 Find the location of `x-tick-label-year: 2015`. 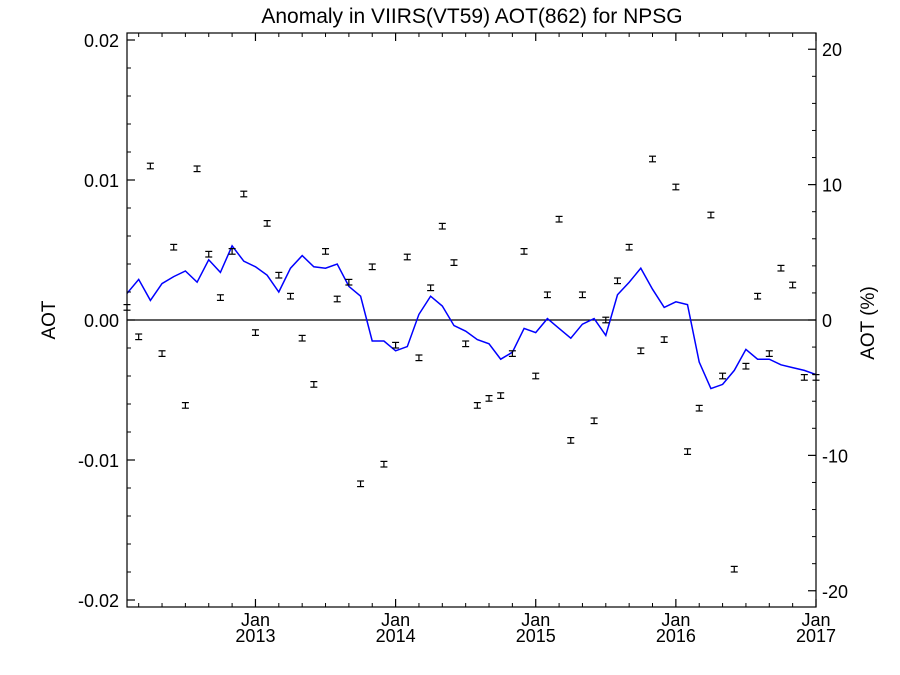

x-tick-label-year: 2015 is located at coordinates (536, 636).